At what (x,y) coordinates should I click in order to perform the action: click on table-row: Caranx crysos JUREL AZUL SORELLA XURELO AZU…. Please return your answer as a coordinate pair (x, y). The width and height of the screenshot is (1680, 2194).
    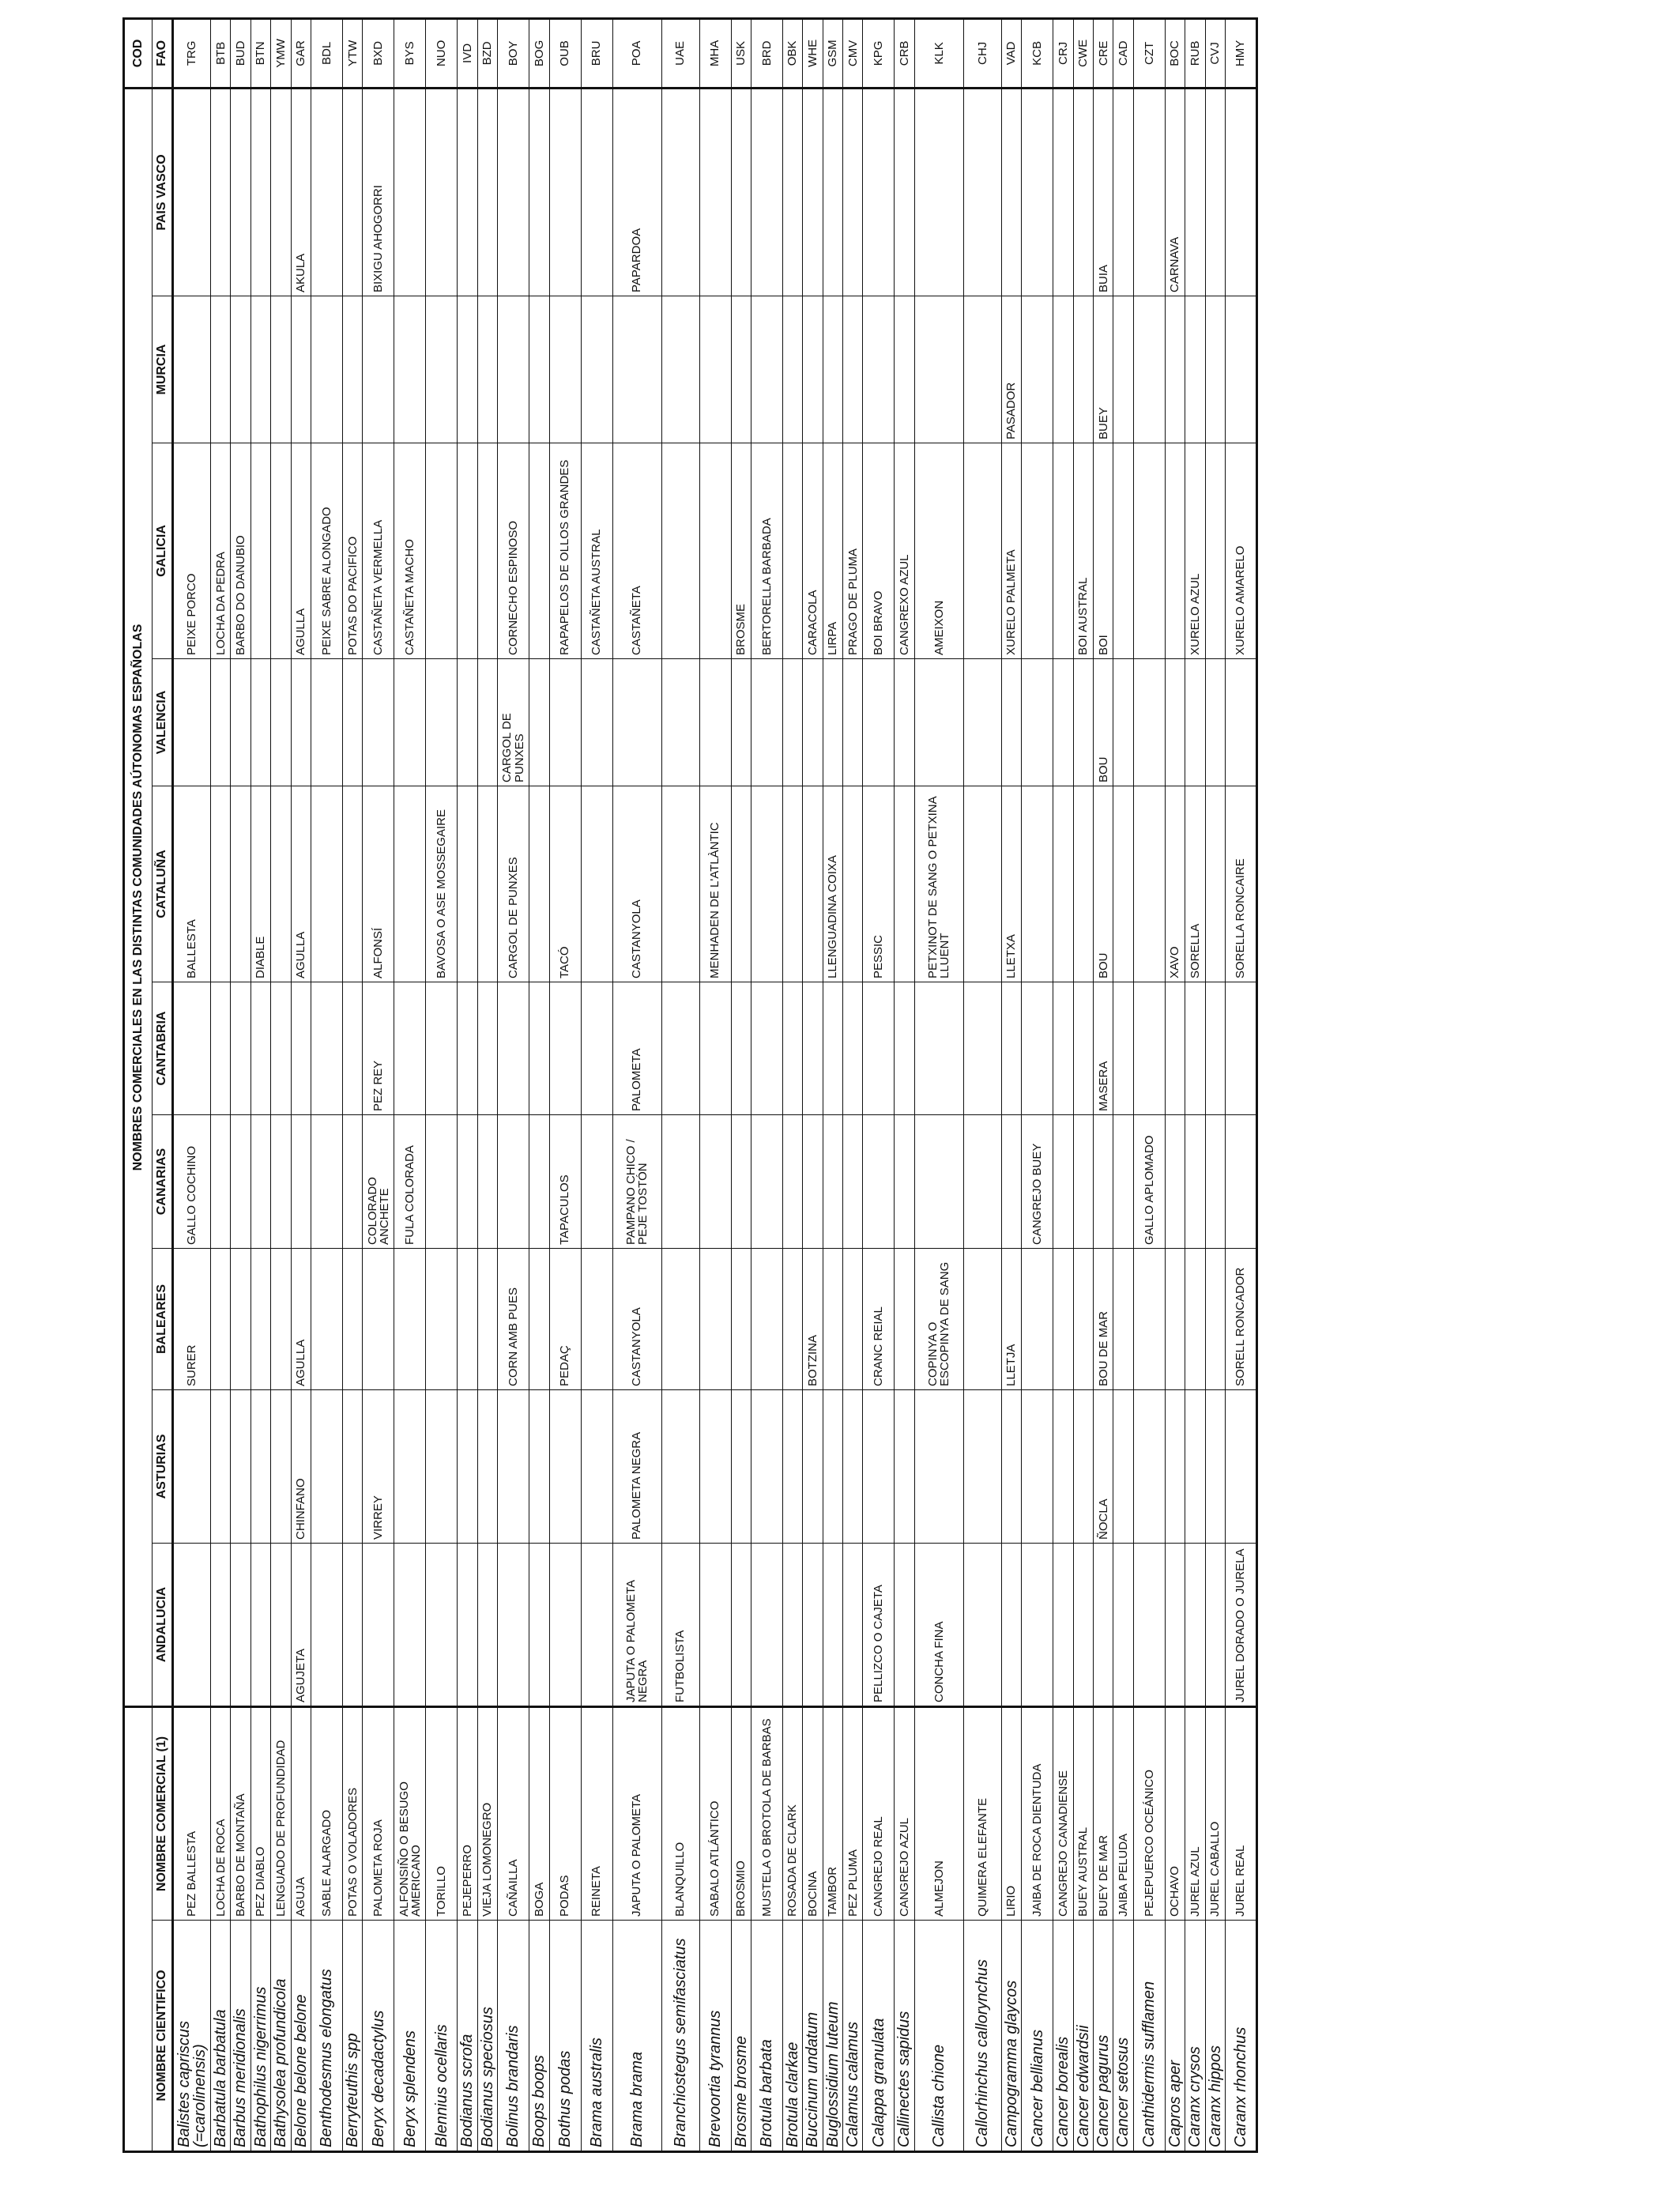
    Looking at the image, I should click on (1195, 1085).